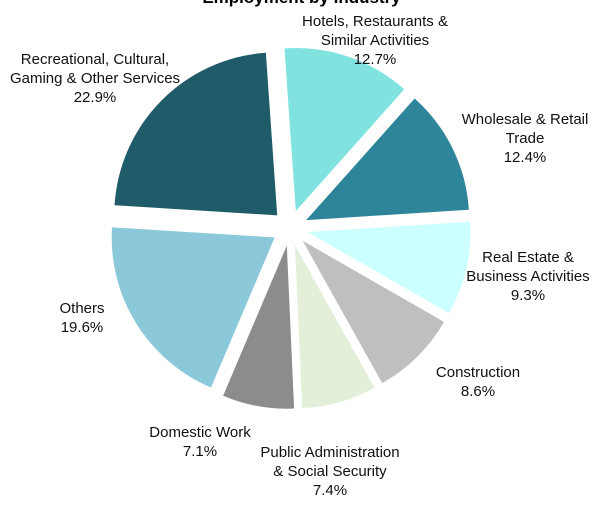 Image resolution: width=603 pixels, height=528 pixels. I want to click on category-label: Construction, so click(478, 372).